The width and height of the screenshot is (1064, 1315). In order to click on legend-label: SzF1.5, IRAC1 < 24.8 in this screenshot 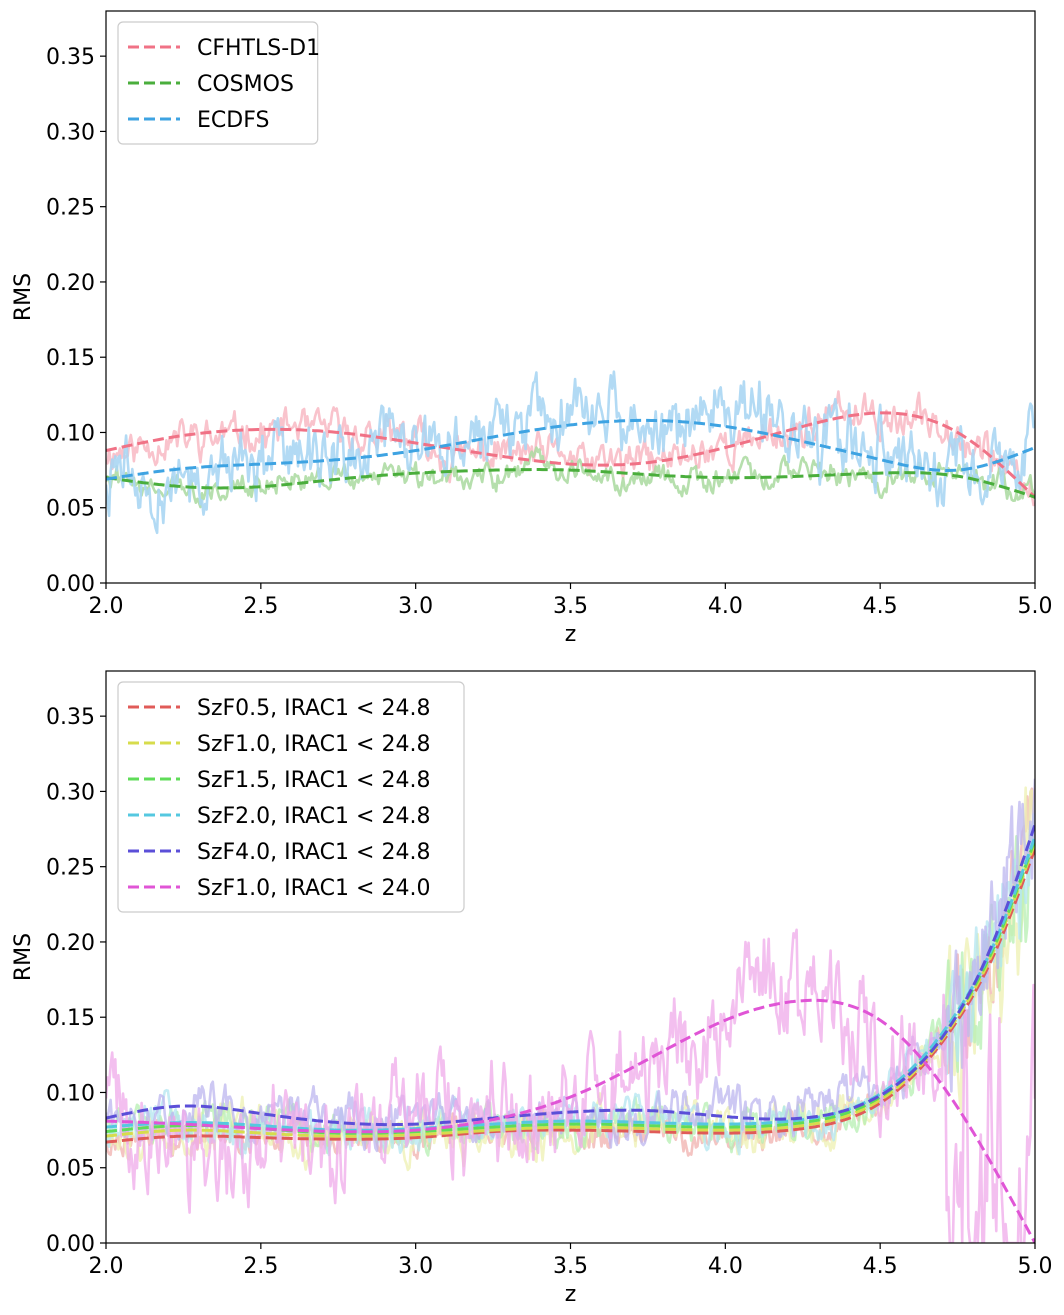, I will do `click(313, 780)`.